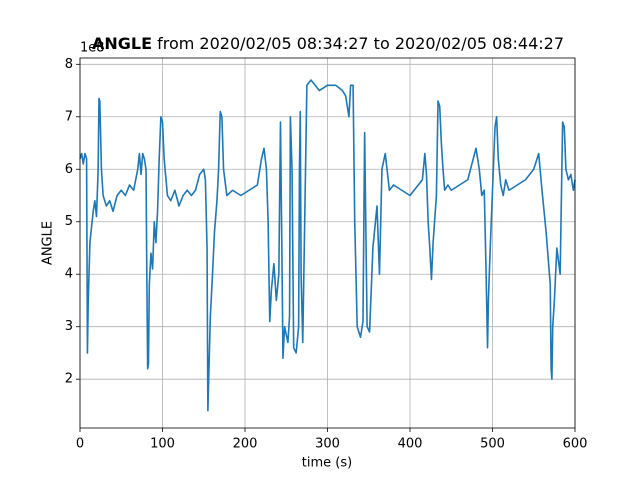 This screenshot has height=480, width=640. What do you see at coordinates (122, 43) in the screenshot?
I see `title-bold: ANGLE` at bounding box center [122, 43].